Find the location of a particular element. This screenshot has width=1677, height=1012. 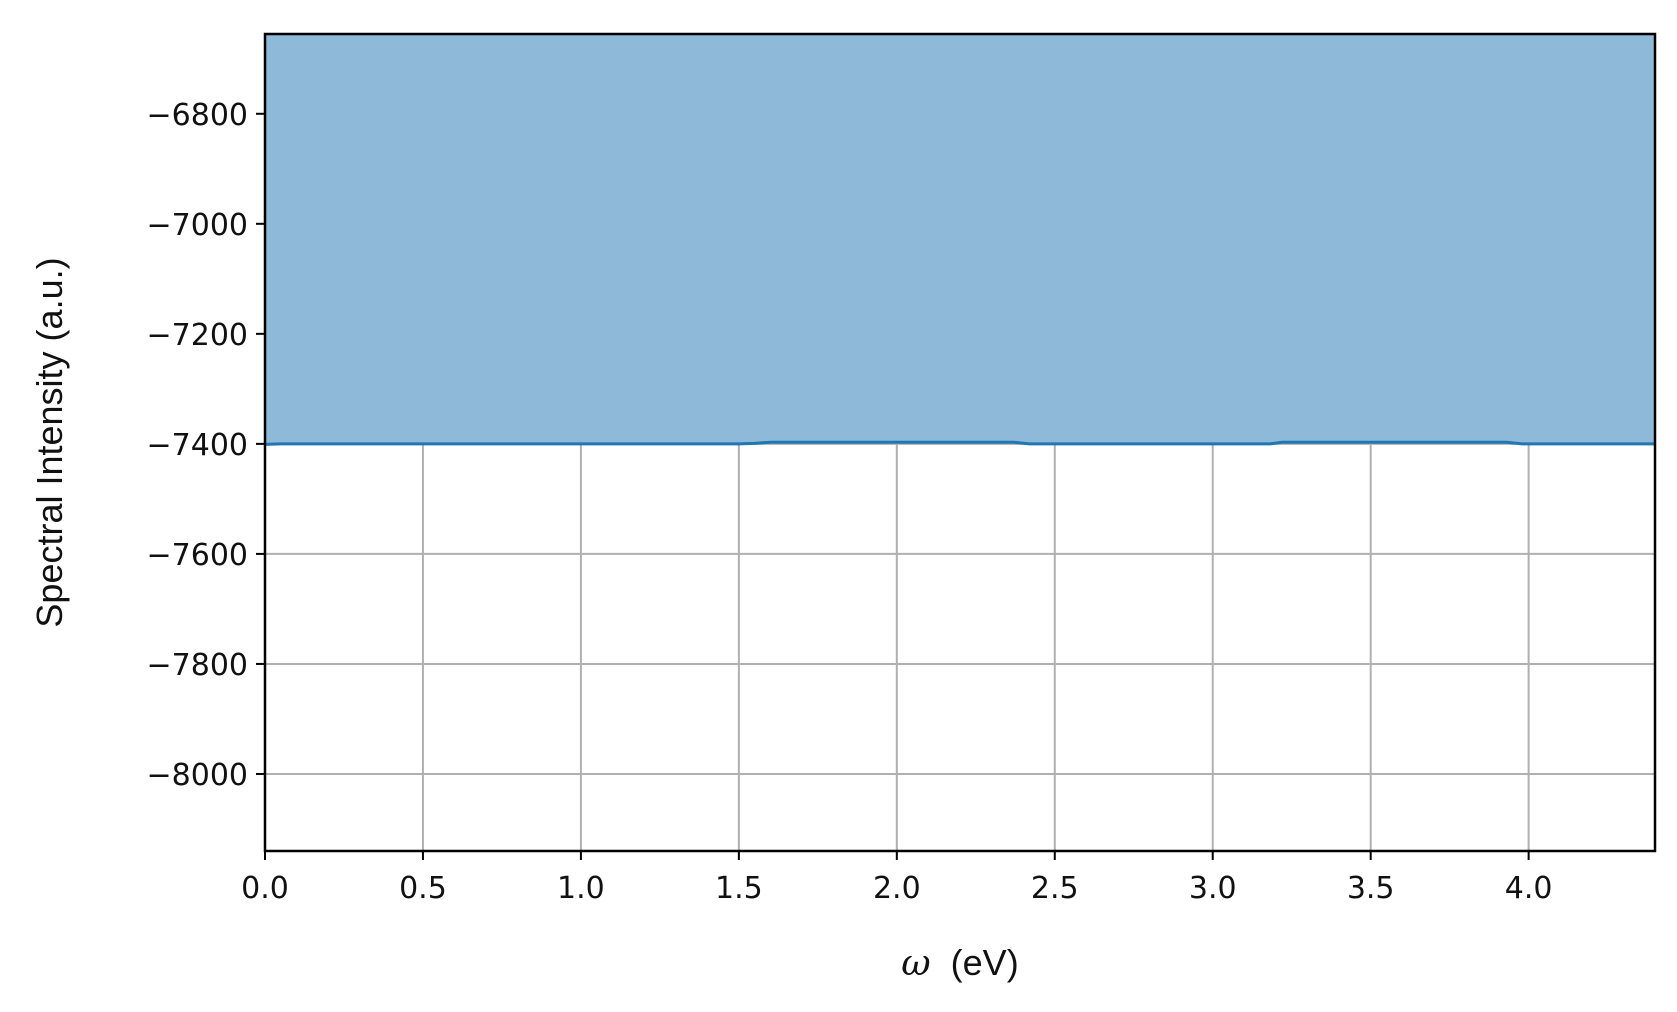

y-tick-label-1: −7000 is located at coordinates (197, 225).